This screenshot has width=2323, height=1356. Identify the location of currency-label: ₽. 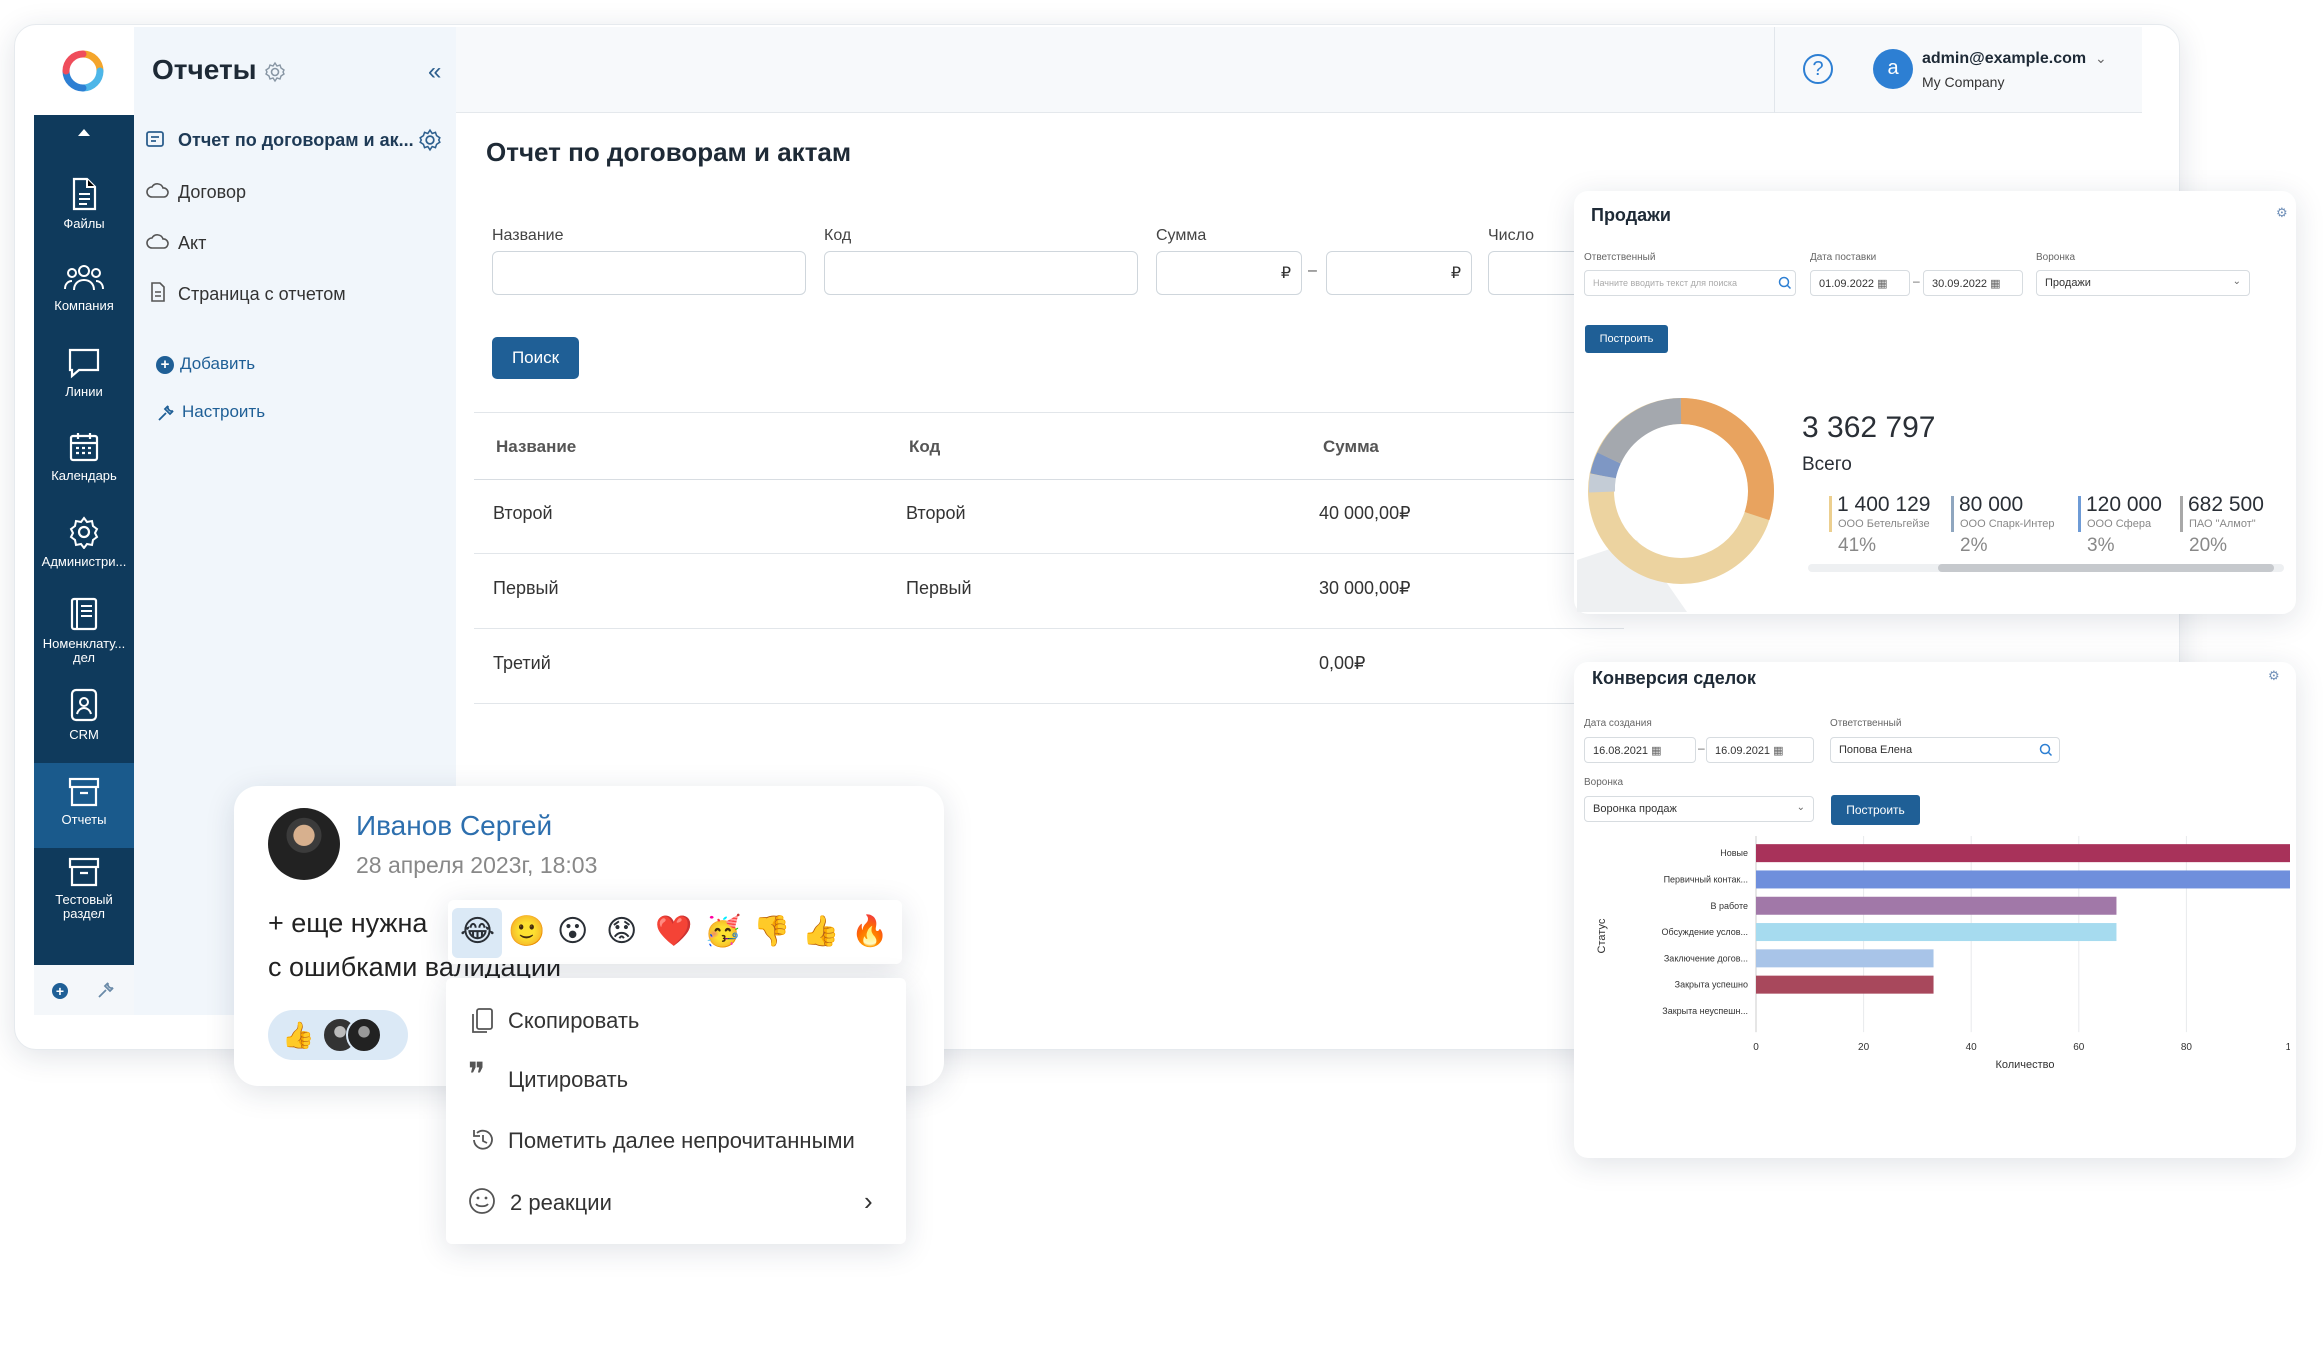
(1285, 273).